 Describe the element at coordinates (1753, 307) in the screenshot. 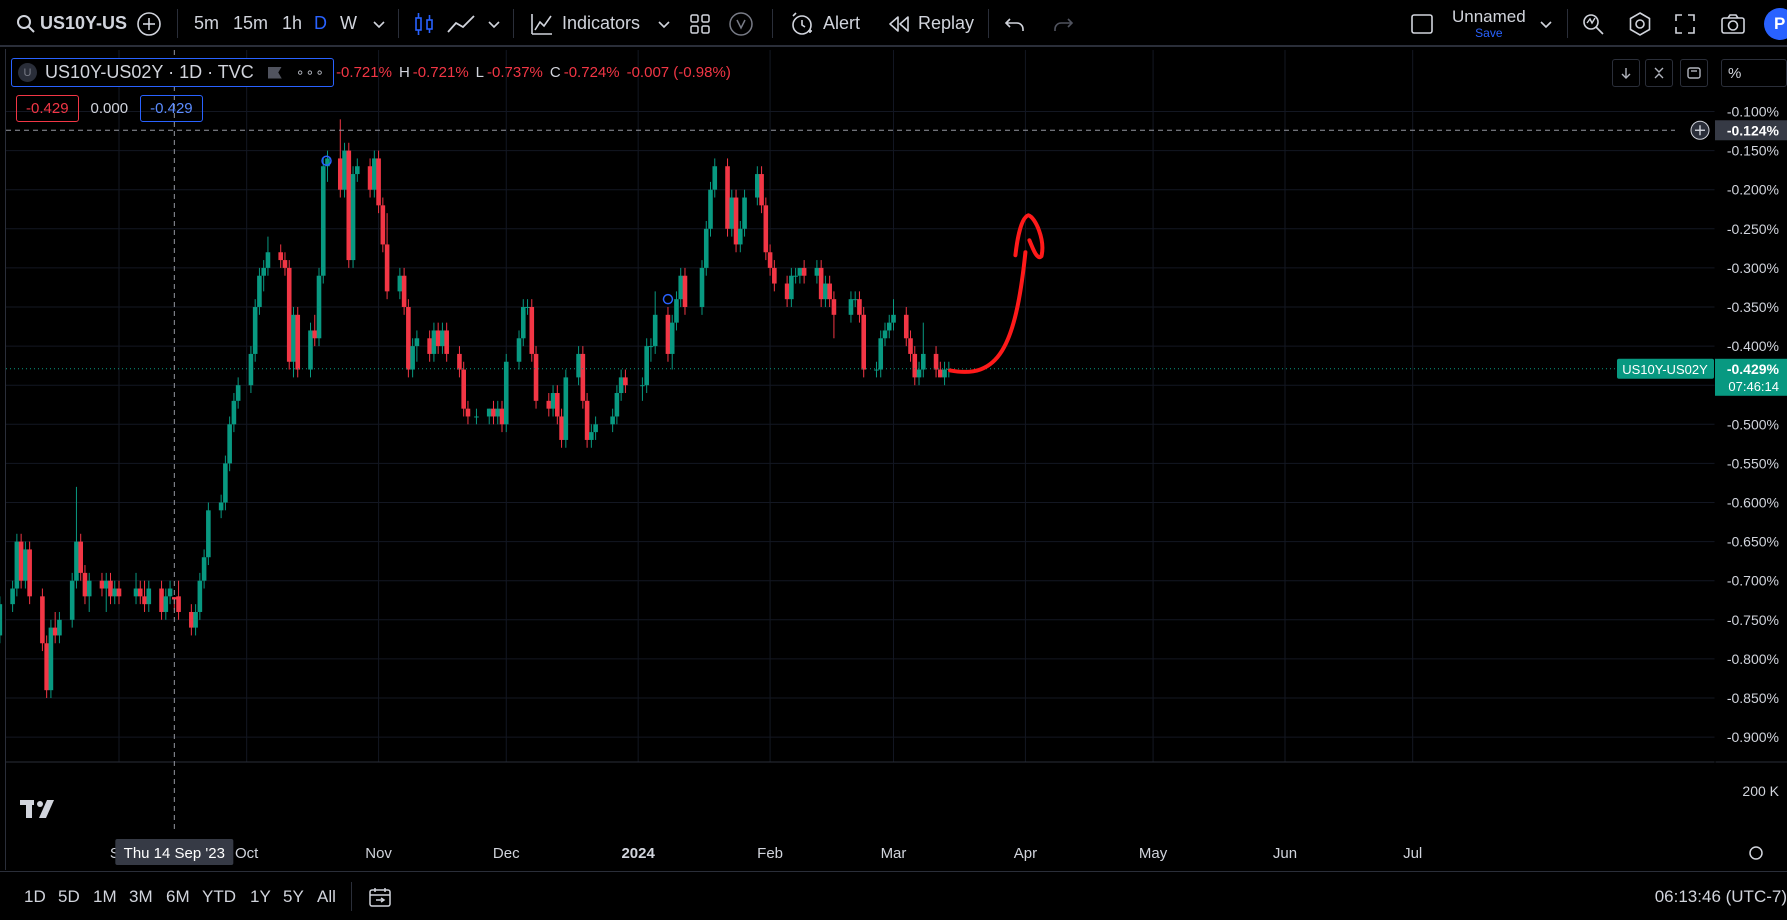

I see `price-tick-label: -0.350%` at that location.